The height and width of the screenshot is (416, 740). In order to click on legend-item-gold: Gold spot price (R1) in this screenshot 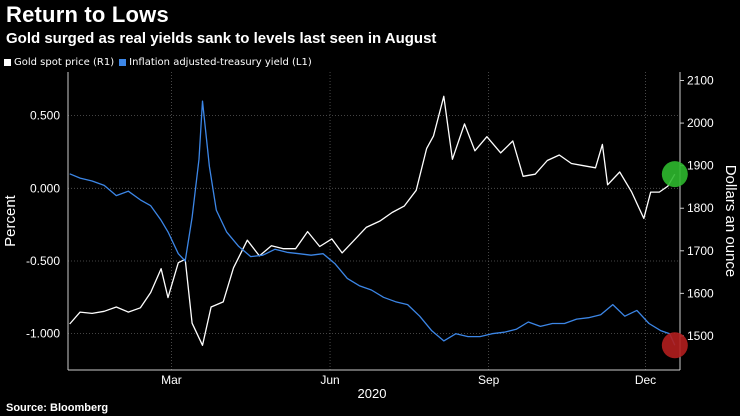, I will do `click(59, 62)`.